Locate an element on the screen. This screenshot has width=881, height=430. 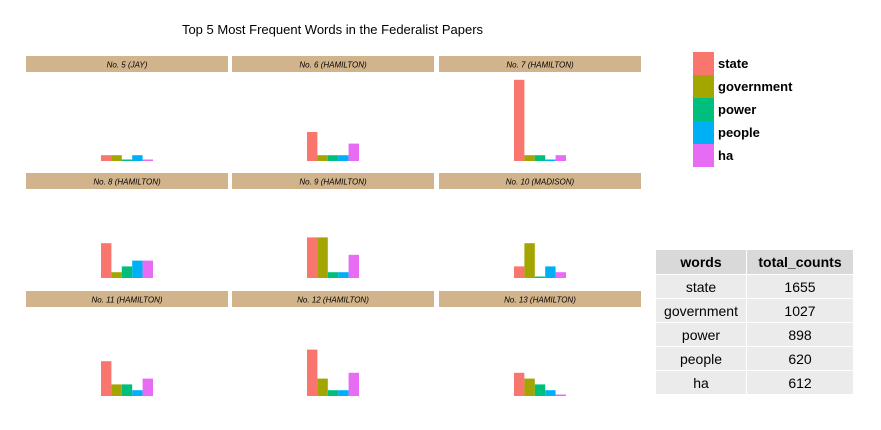
facet-label: No. 8 (HAMILTON) is located at coordinates (127, 182).